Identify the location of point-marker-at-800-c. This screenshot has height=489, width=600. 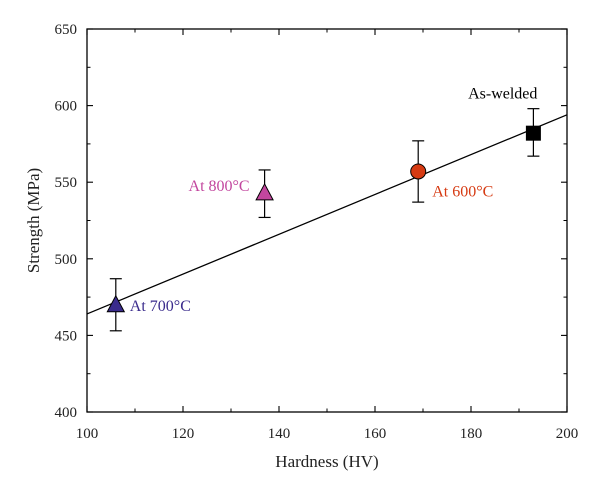
(264, 191).